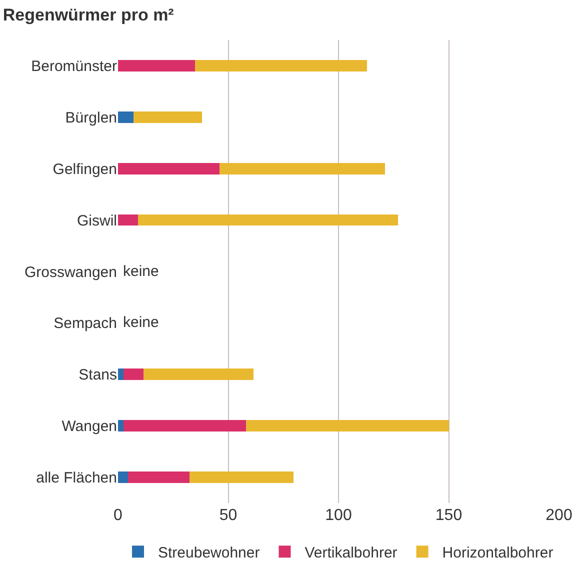 This screenshot has width=577, height=580. What do you see at coordinates (89, 427) in the screenshot?
I see `y-tick-label: Wangen` at bounding box center [89, 427].